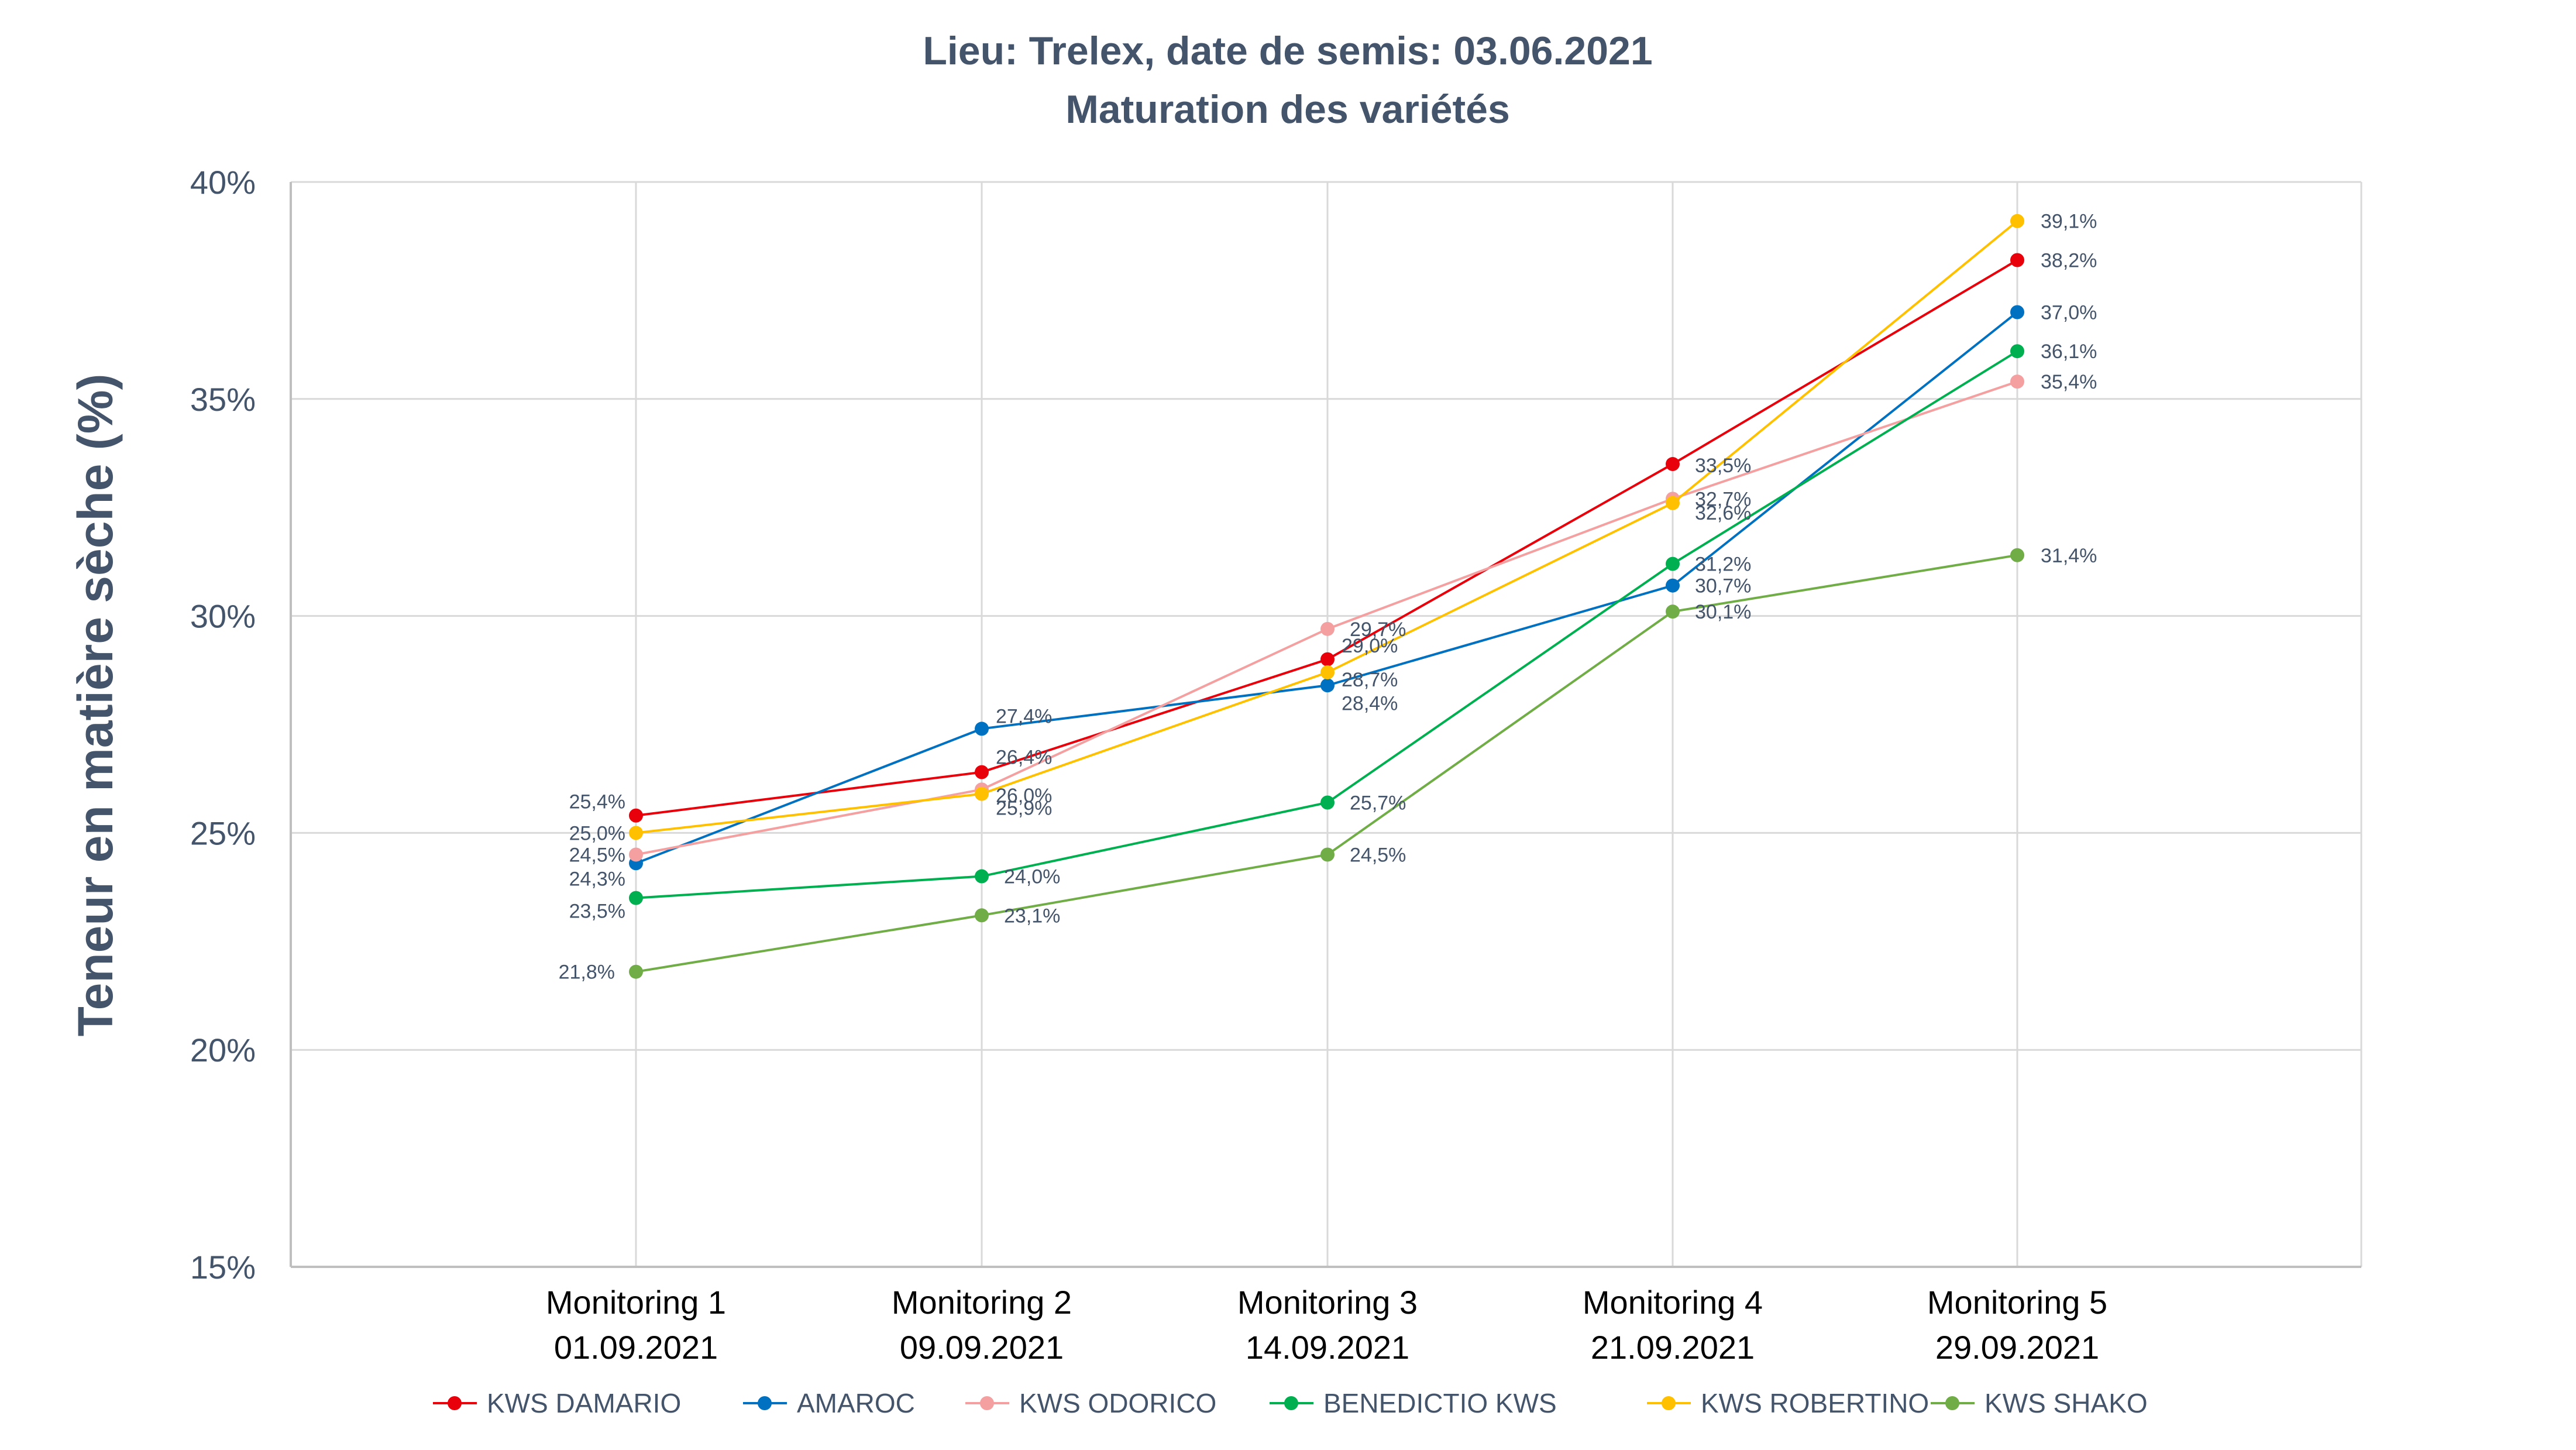  I want to click on legend-item: KWS DAMARIO, so click(557, 1403).